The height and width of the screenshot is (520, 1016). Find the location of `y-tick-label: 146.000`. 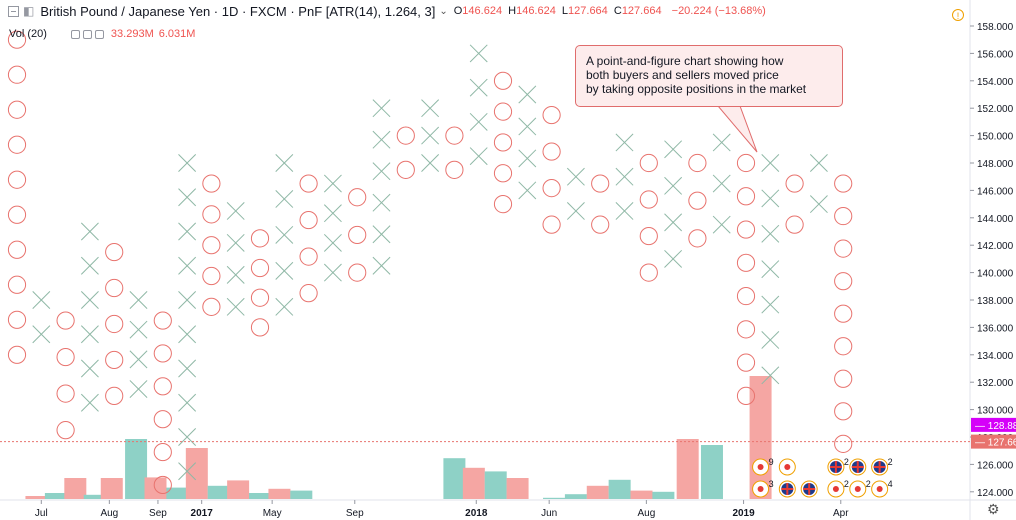

y-tick-label: 146.000 is located at coordinates (995, 191).